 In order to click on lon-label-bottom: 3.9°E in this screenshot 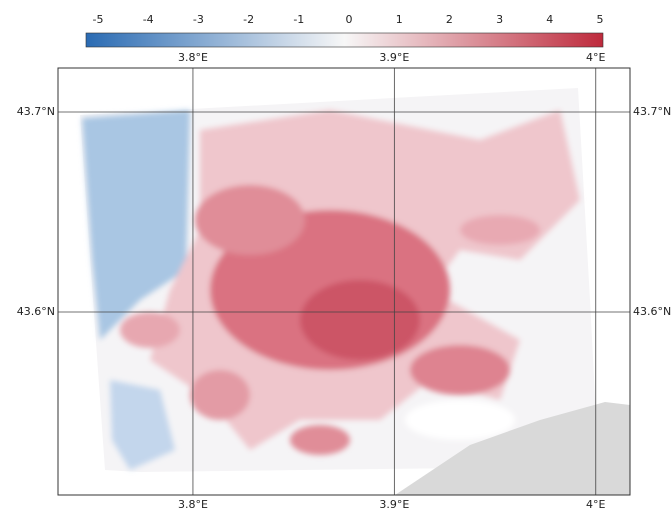, I will do `click(394, 504)`.